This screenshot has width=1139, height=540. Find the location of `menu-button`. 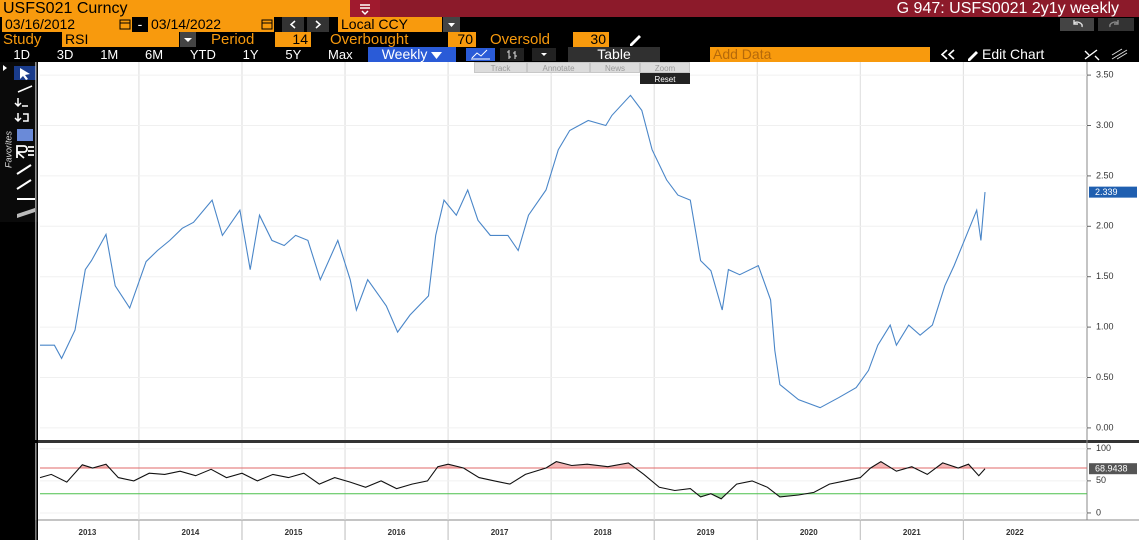

menu-button is located at coordinates (365, 8).